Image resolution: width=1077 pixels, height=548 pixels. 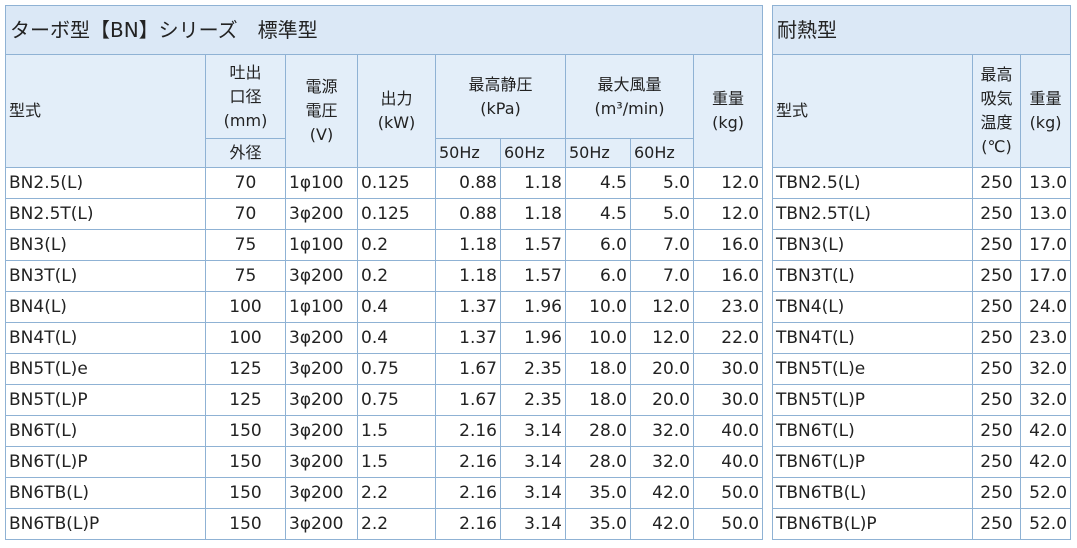 I want to click on table-cell: 0.4, so click(x=396, y=307).